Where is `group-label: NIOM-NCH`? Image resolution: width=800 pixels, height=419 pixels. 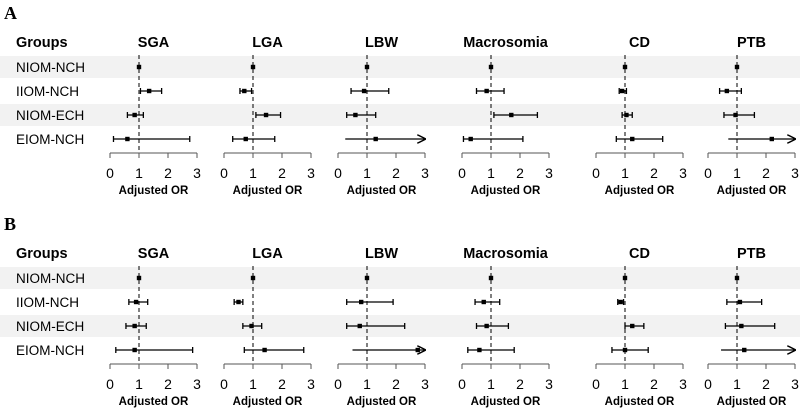
group-label: NIOM-NCH is located at coordinates (50, 278).